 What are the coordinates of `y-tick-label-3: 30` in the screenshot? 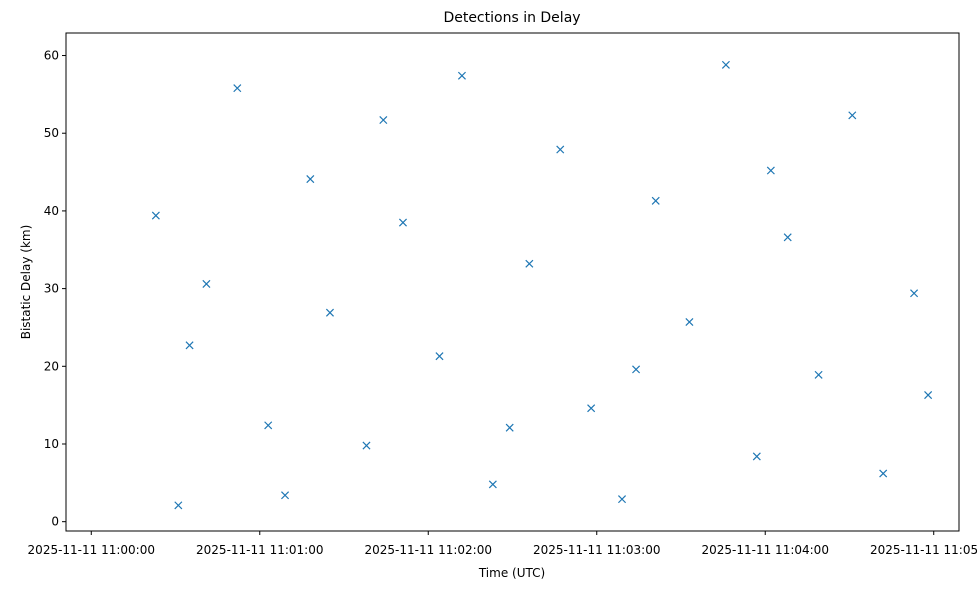 It's located at (51, 289).